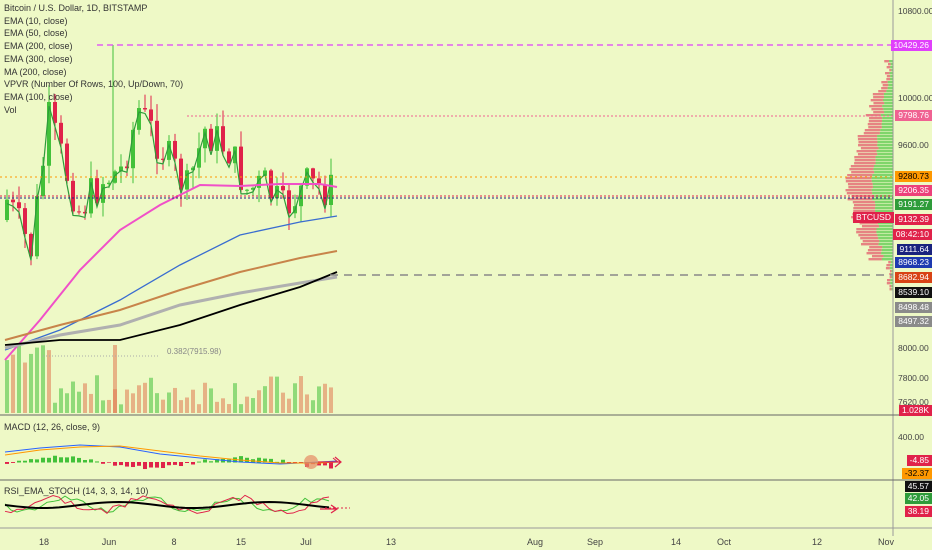 The height and width of the screenshot is (550, 932). I want to click on price-tag: 8498.48, so click(913, 307).